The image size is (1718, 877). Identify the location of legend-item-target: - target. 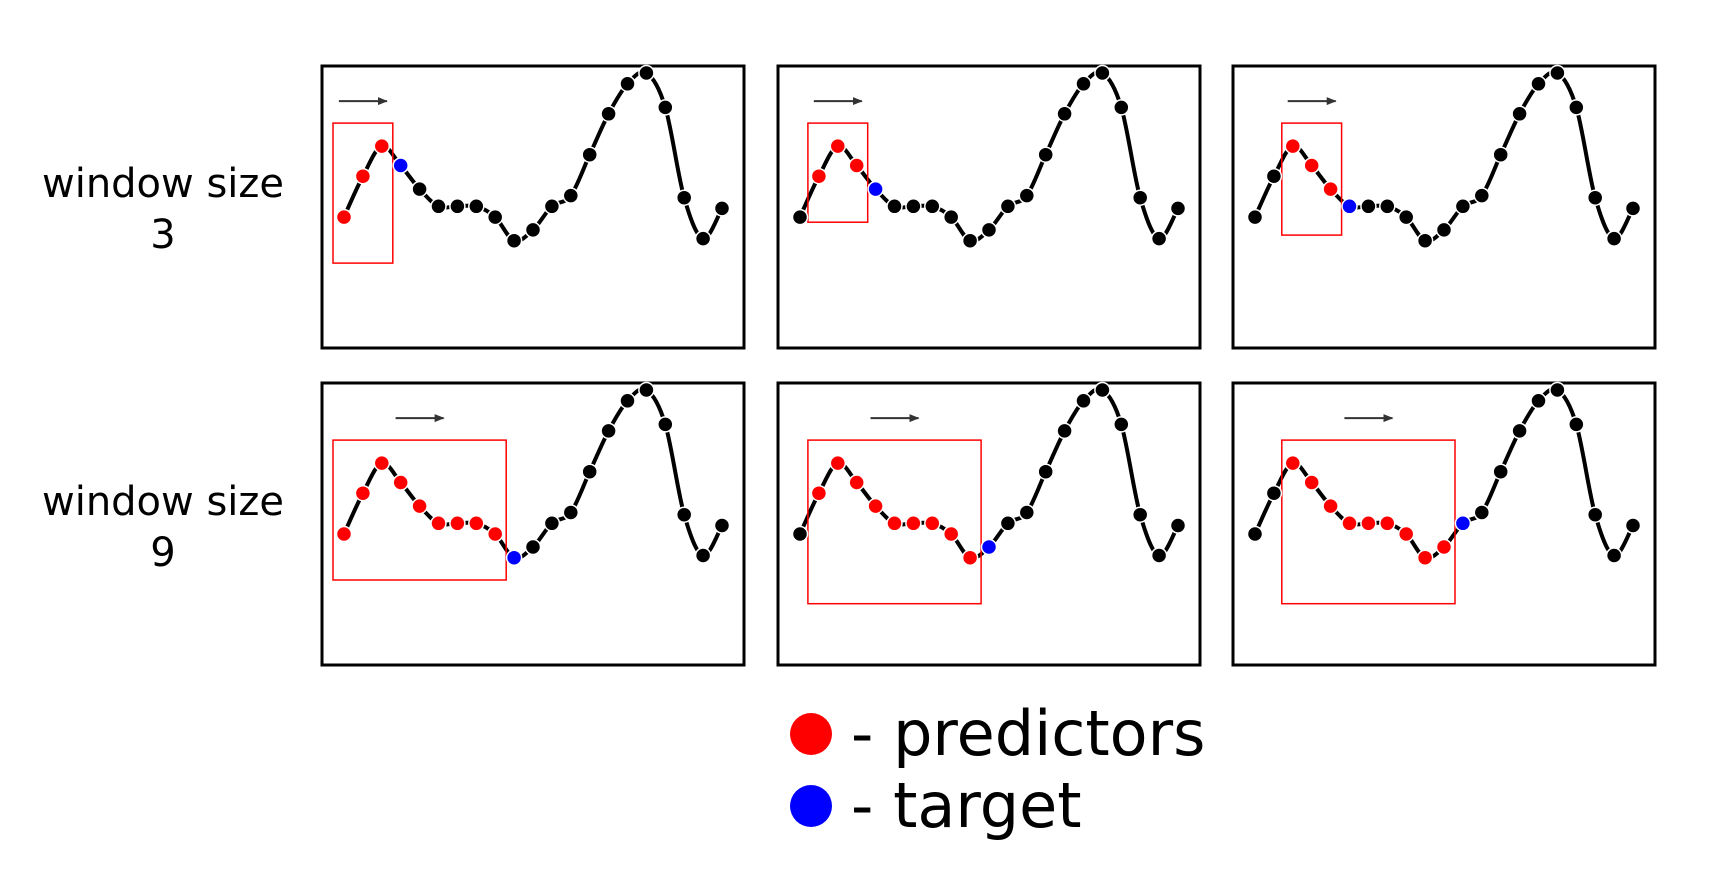
(936, 805).